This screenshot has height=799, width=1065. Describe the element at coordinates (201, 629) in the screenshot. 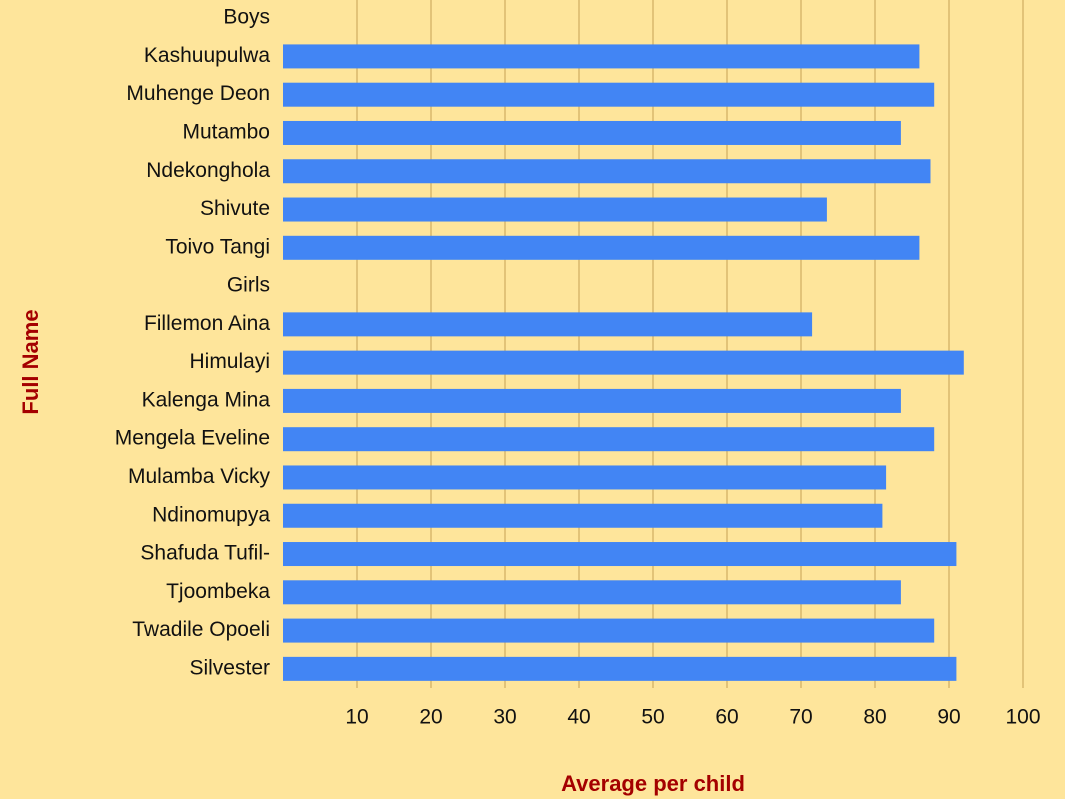

I see `y-tick-label: Twadile Opoeli` at that location.